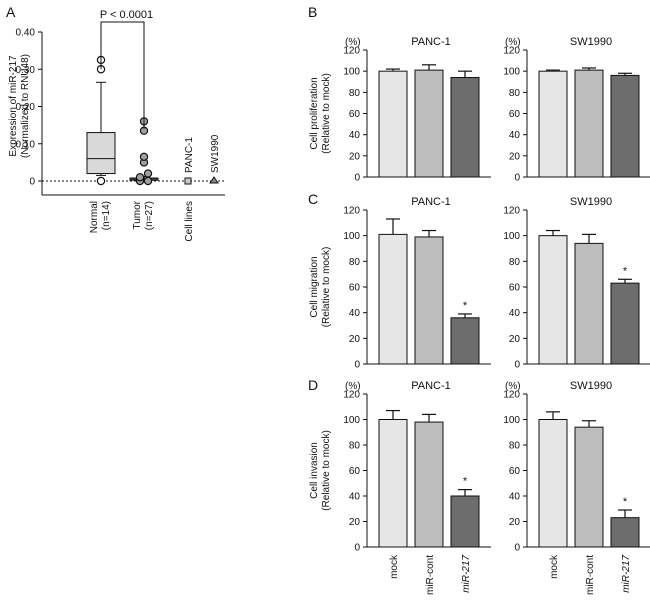 The width and height of the screenshot is (650, 604). What do you see at coordinates (314, 113) in the screenshot?
I see `bar-y-label-1: Cell proliferation` at bounding box center [314, 113].